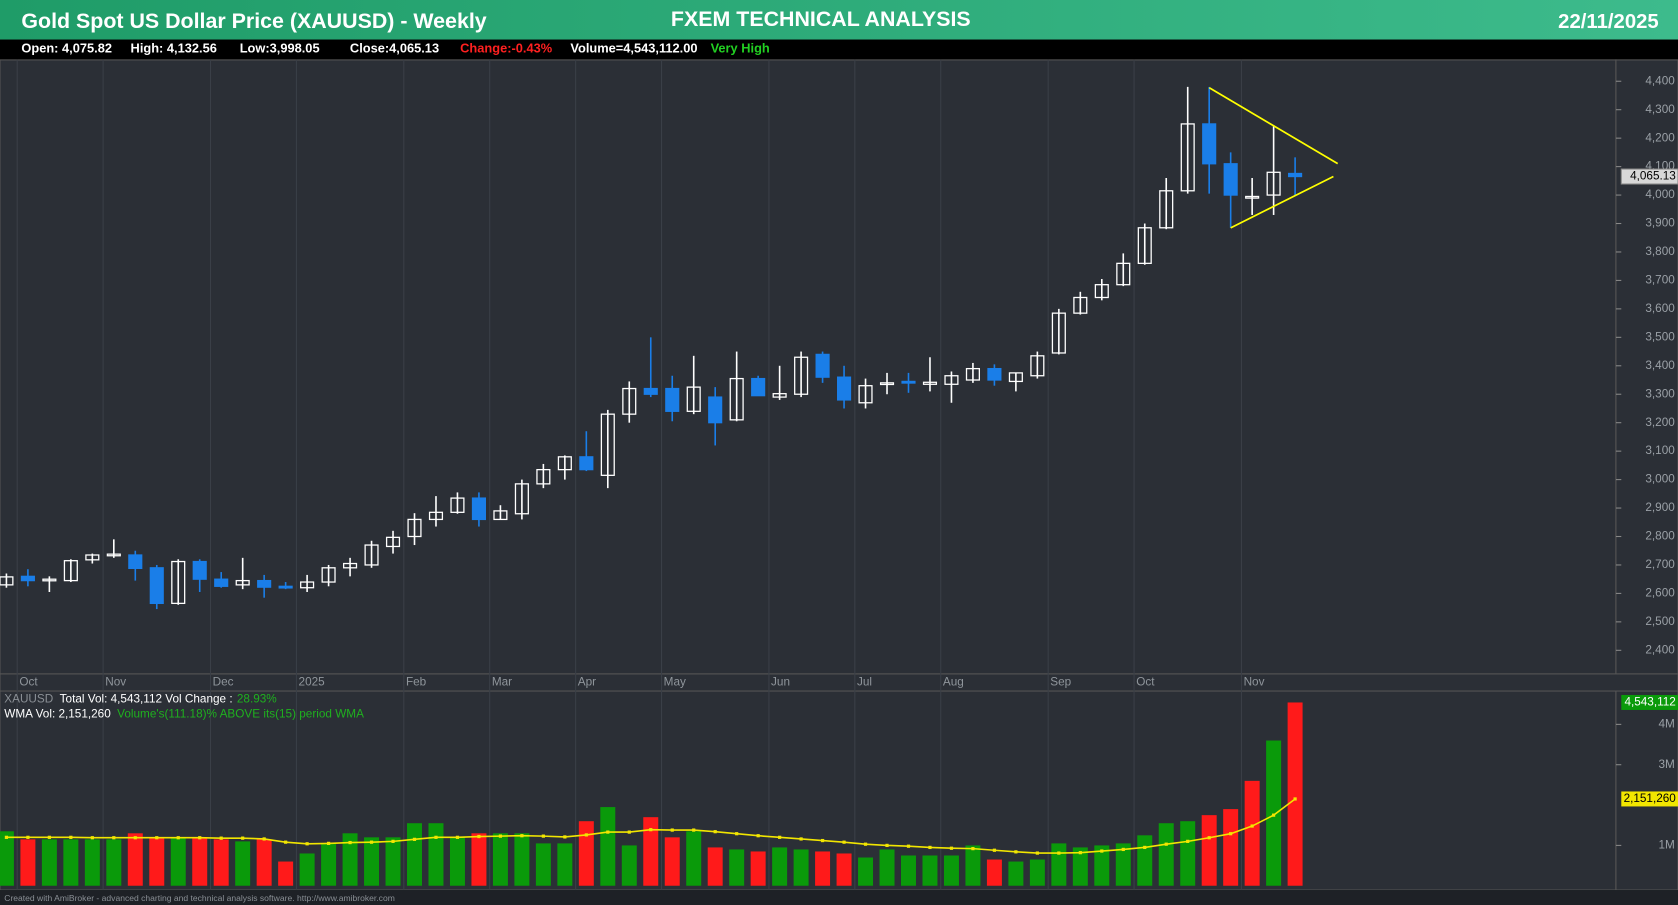 The width and height of the screenshot is (1678, 905). I want to click on x-tick-label: May, so click(675, 682).